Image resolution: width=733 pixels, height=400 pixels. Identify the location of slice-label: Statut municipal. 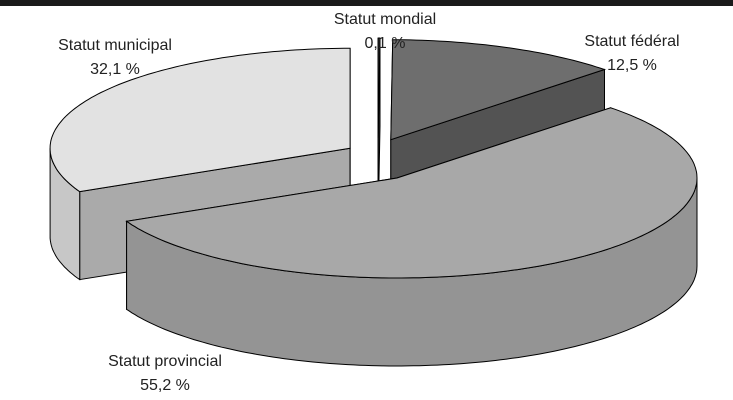
(115, 45).